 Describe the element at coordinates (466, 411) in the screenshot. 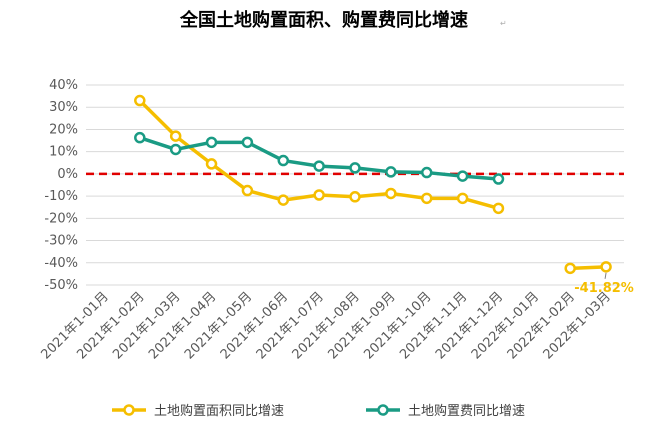

I see `legend-label: 土地购置费同比增速` at that location.